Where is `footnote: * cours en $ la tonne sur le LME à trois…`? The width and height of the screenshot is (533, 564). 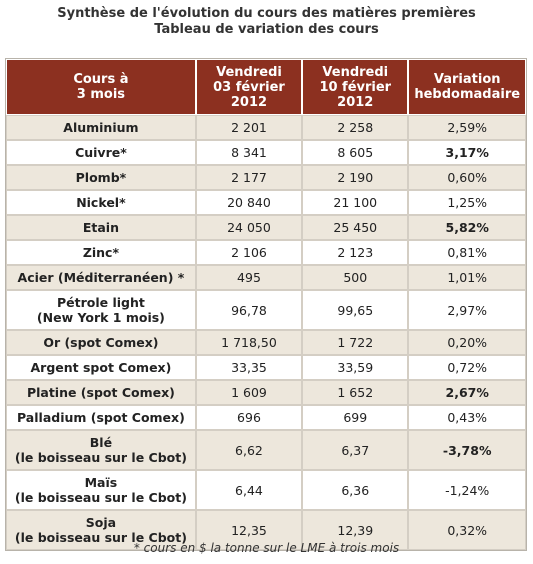 footnote: * cours en $ la tonne sur le LME à trois… is located at coordinates (266, 548).